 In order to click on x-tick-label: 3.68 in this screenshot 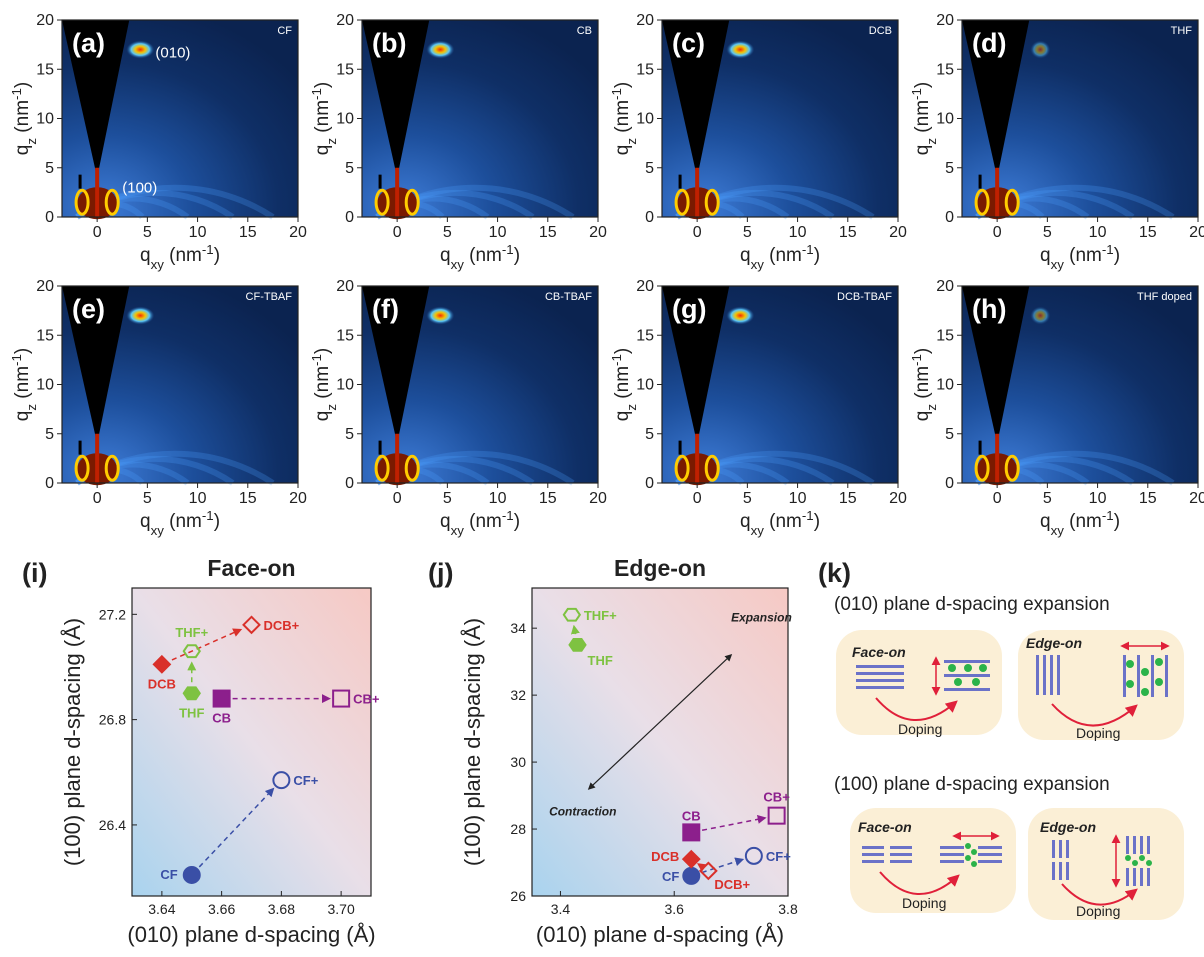, I will do `click(281, 909)`.